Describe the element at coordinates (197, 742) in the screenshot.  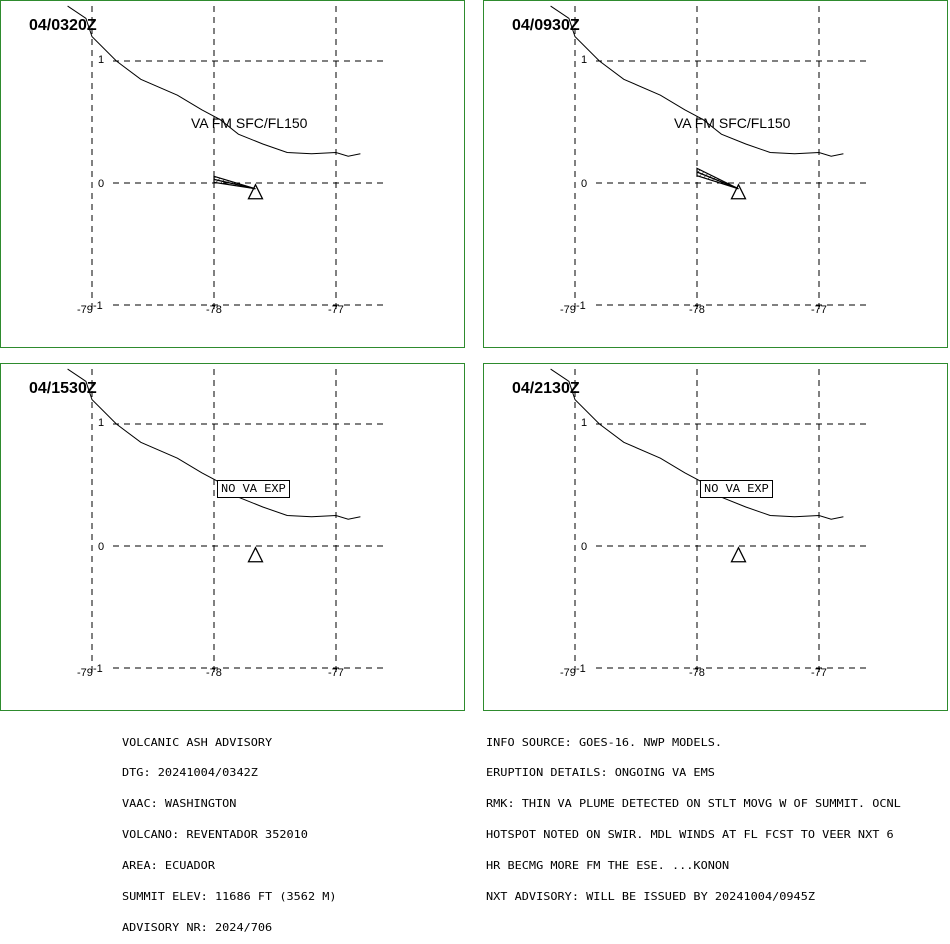
I see `advisory-title: VOLCANIC ASH ADVISORY` at that location.